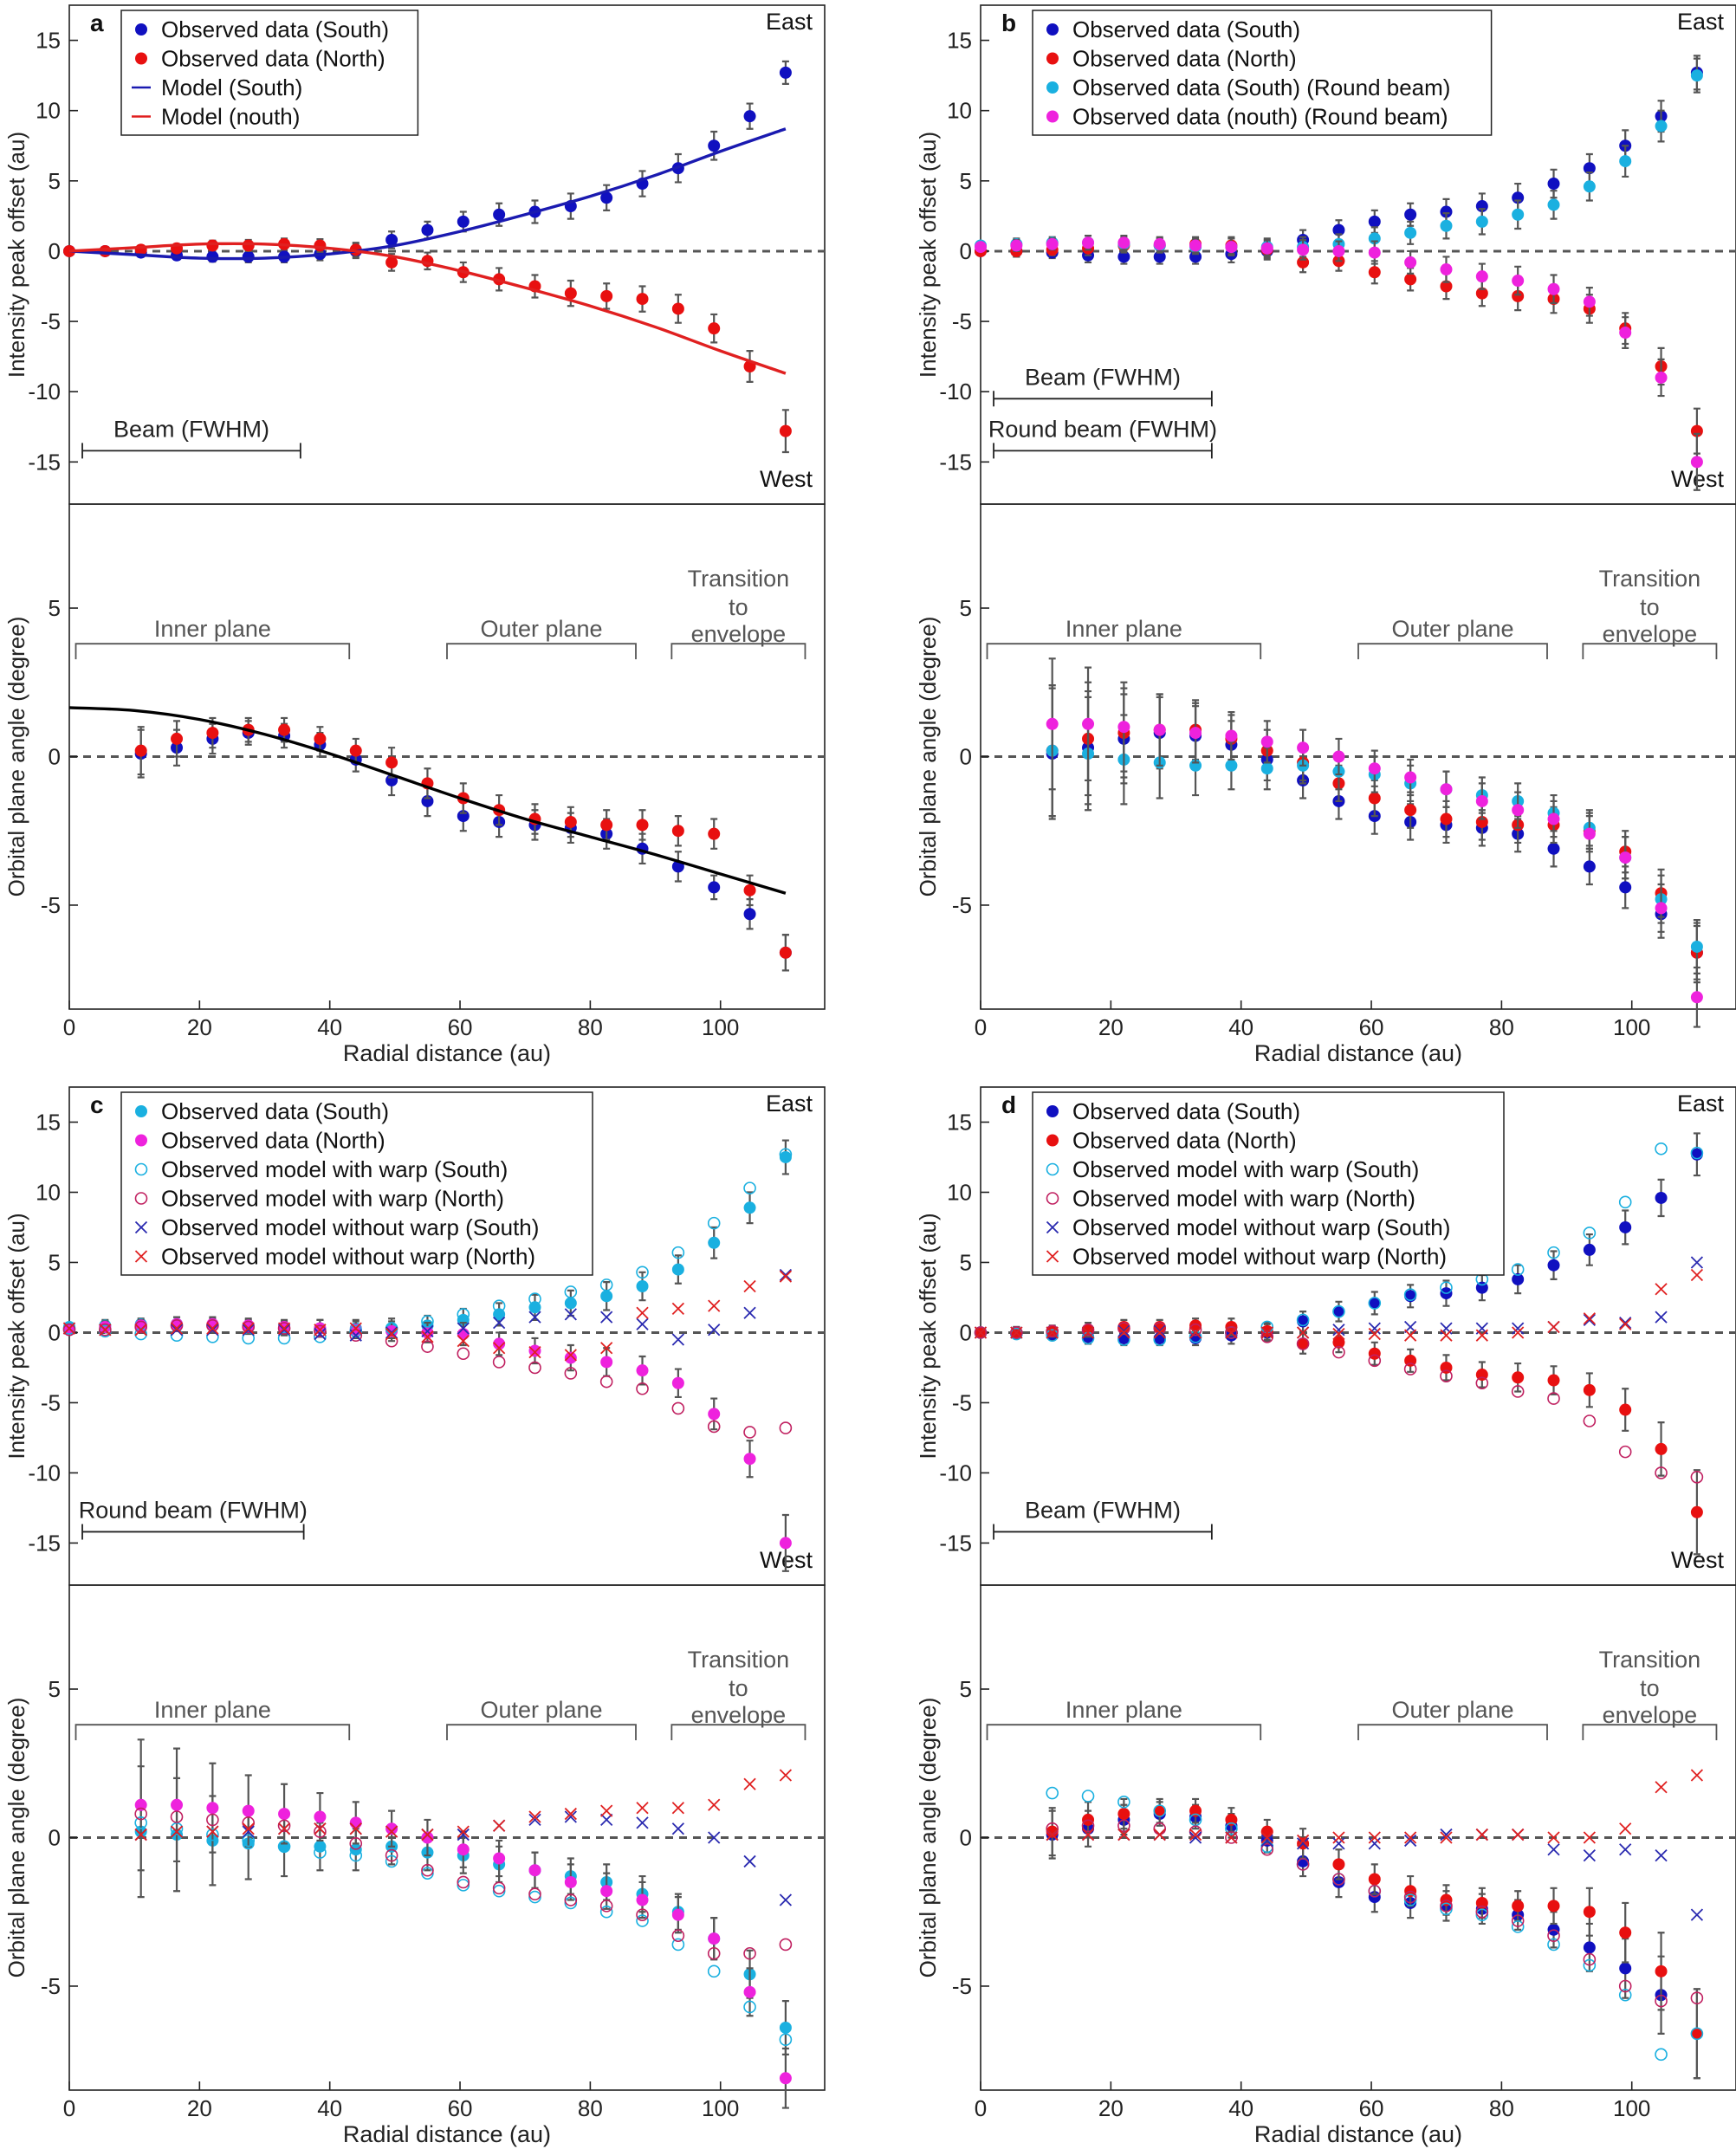 This screenshot has height=2149, width=1736. I want to click on y-tick-label: -5, so click(962, 1402).